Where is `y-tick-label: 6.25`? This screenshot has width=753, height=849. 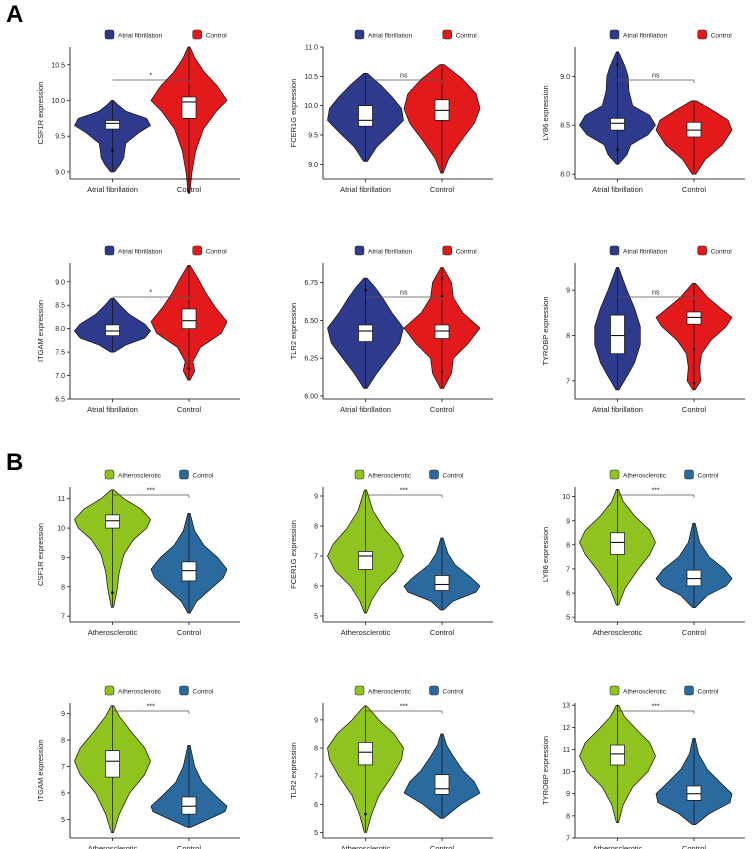 y-tick-label: 6.25 is located at coordinates (311, 359).